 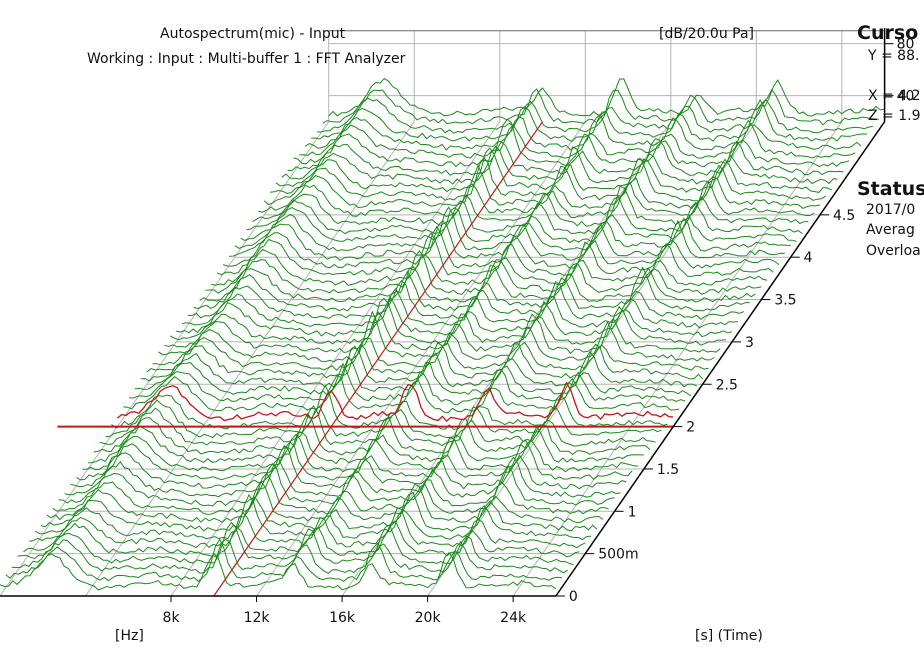 I want to click on chart-title: Autospectrum(mic) - Input, so click(x=253, y=34).